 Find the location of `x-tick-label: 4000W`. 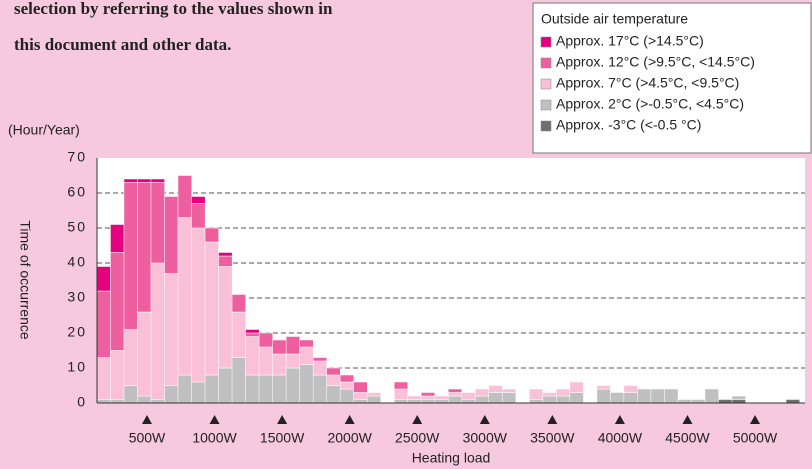

x-tick-label: 4000W is located at coordinates (620, 438).